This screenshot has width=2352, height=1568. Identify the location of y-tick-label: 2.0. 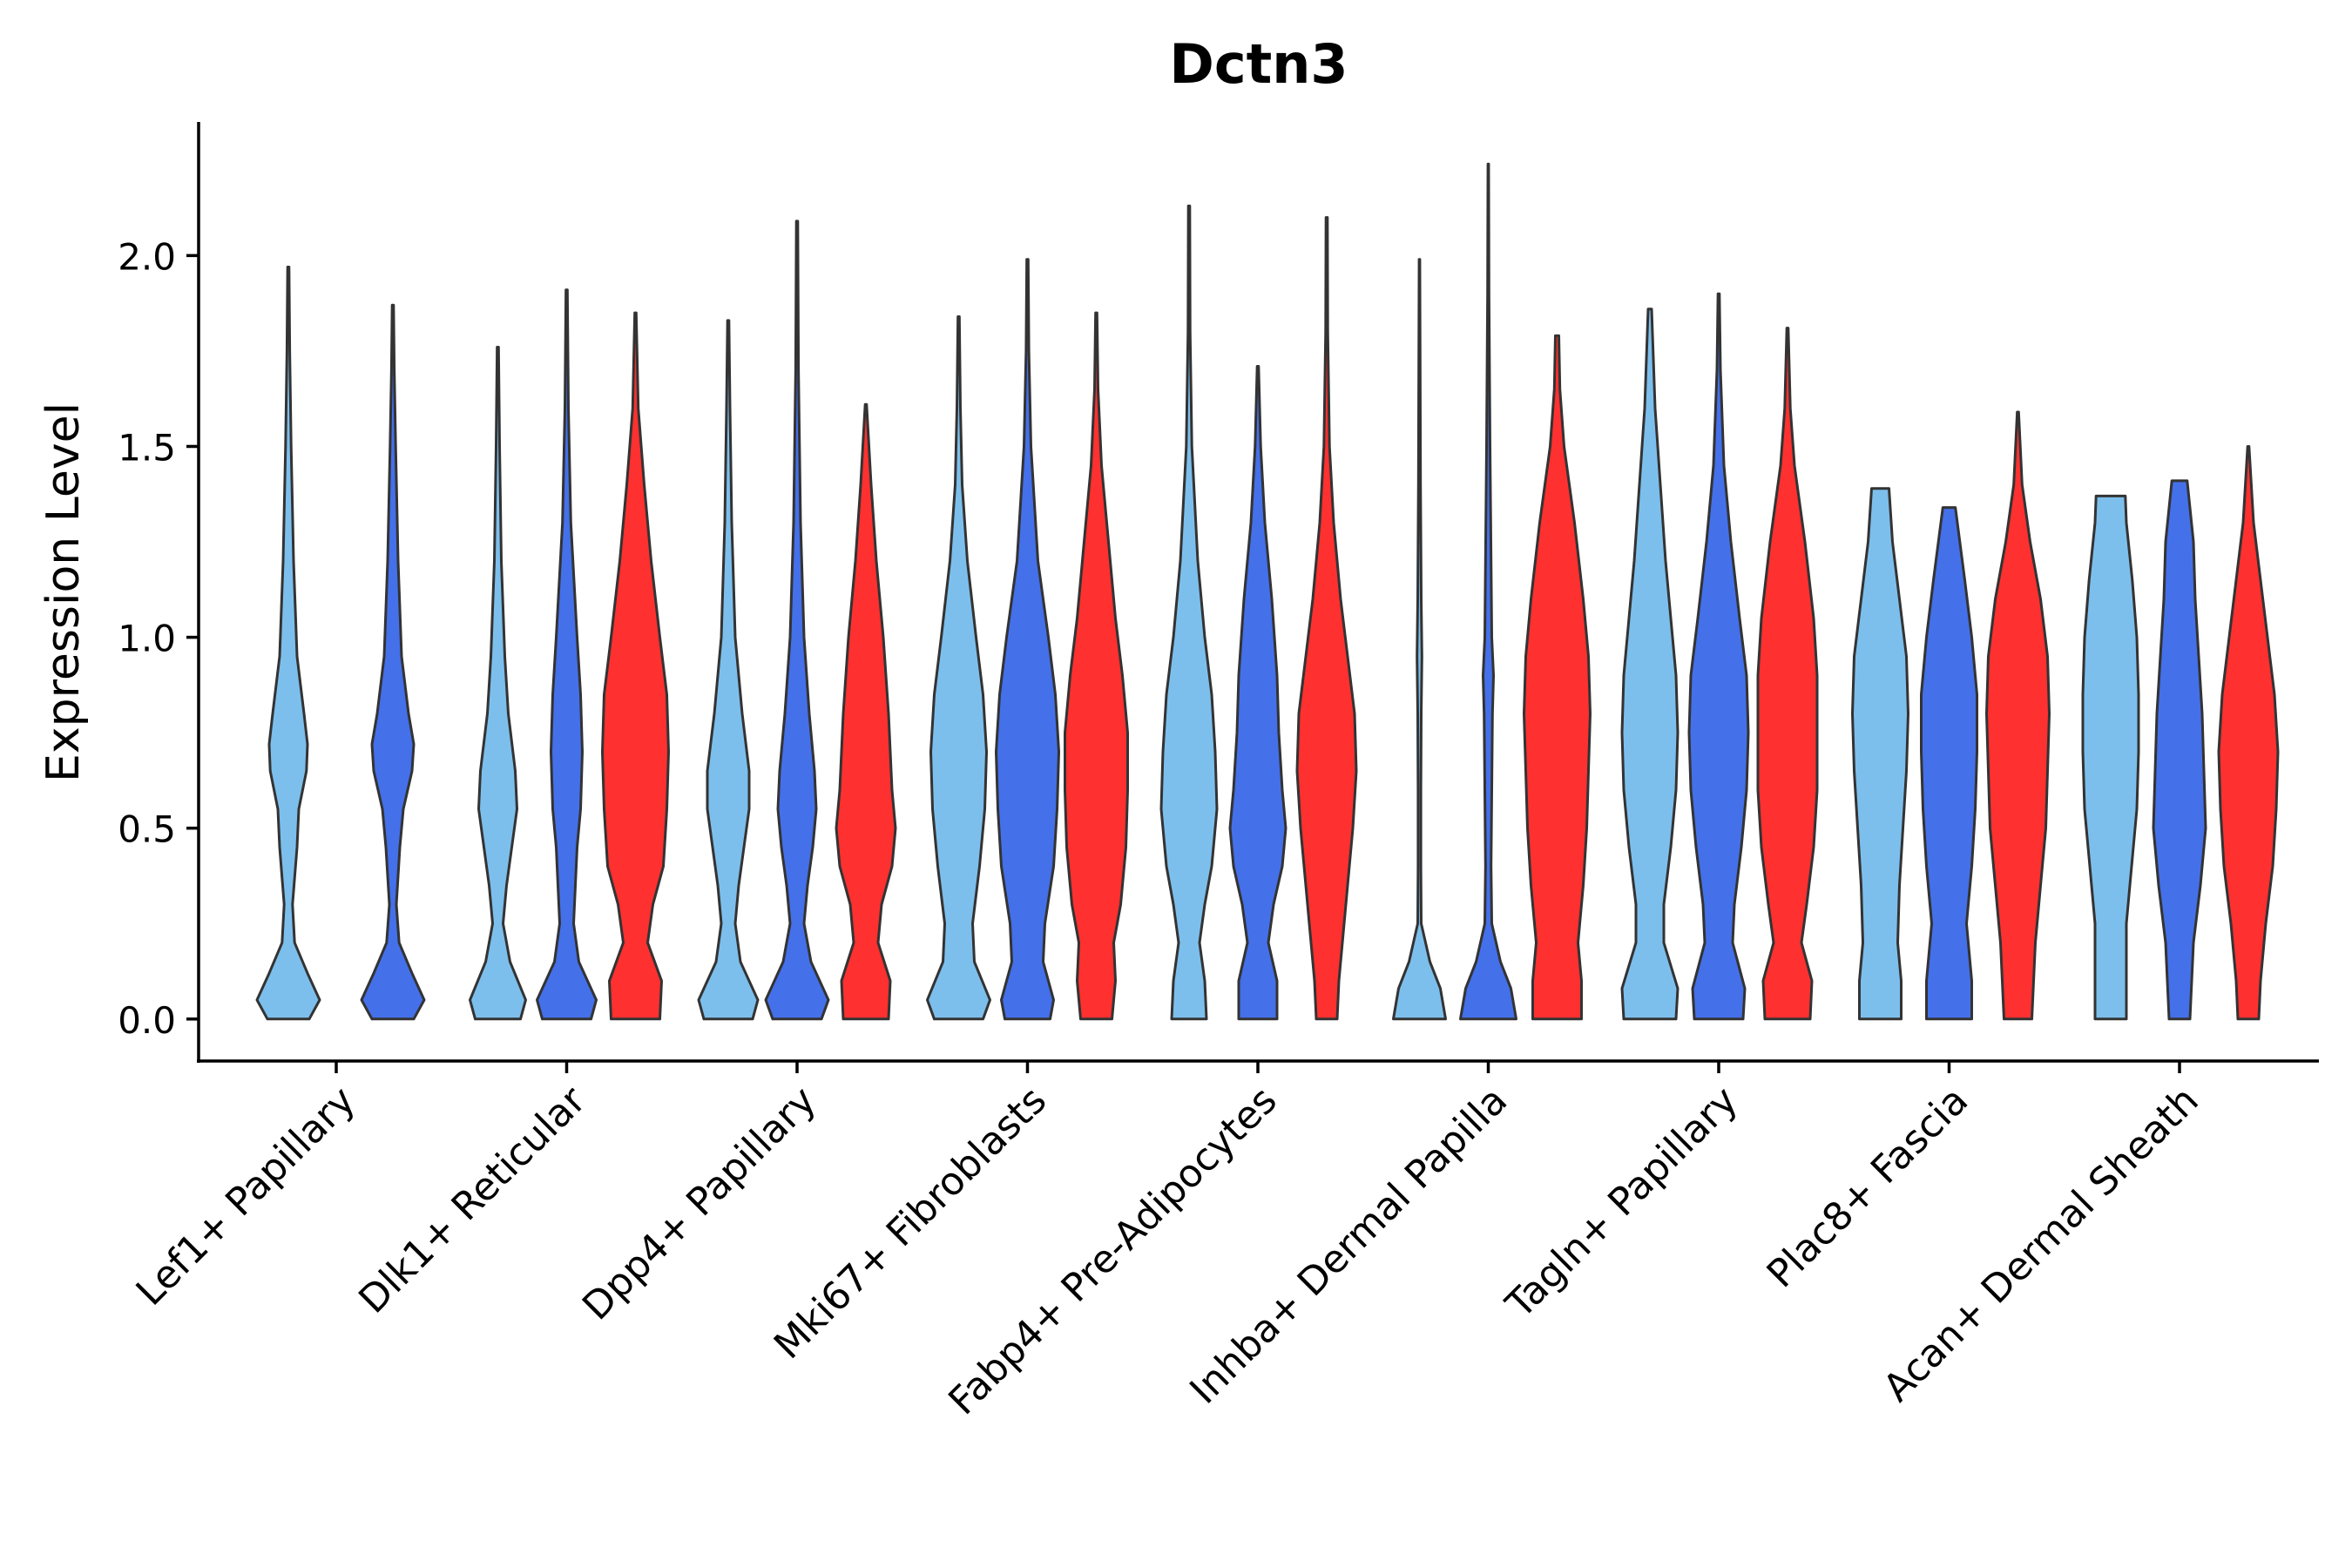
(147, 256).